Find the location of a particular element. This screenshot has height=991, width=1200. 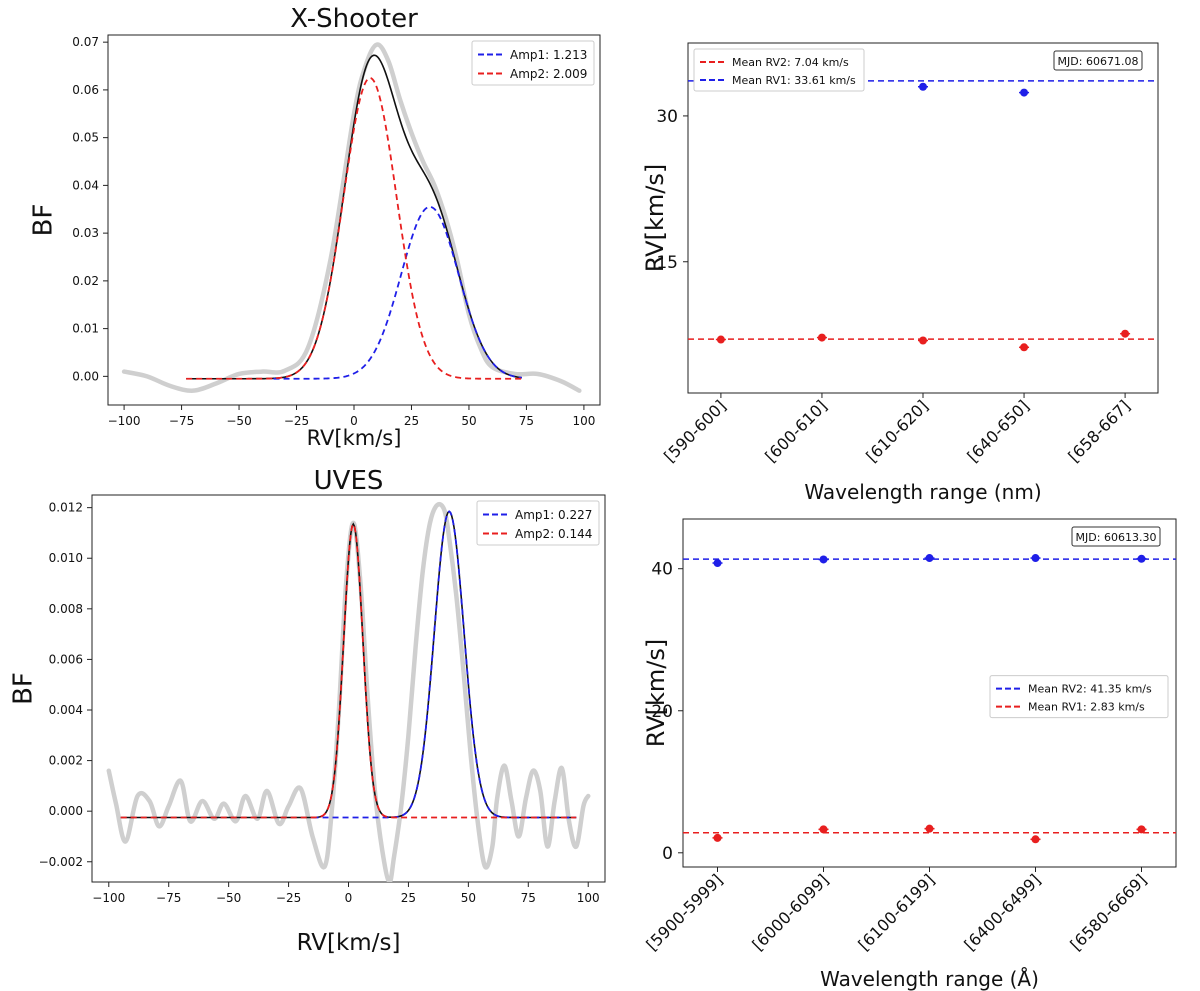

xshooter_rv-y-axis-label: RV[km/s] is located at coordinates (655, 218).